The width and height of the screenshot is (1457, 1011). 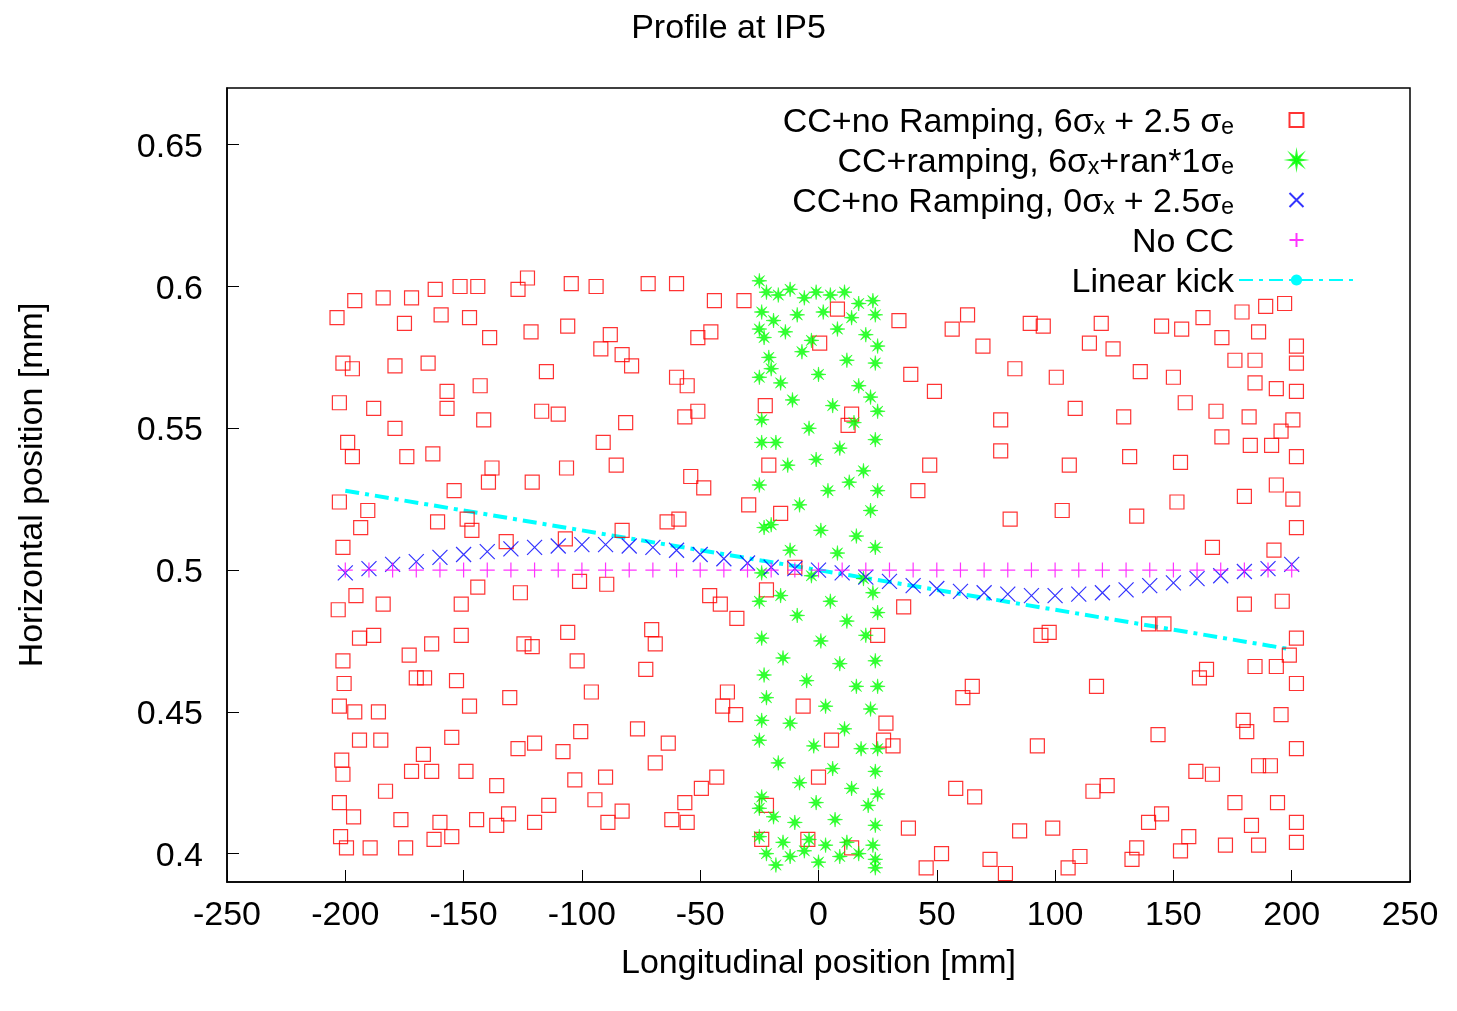 I want to click on legend-label: CC+ramping, 6σₓ+ran*1σₑ, so click(x=1035, y=160).